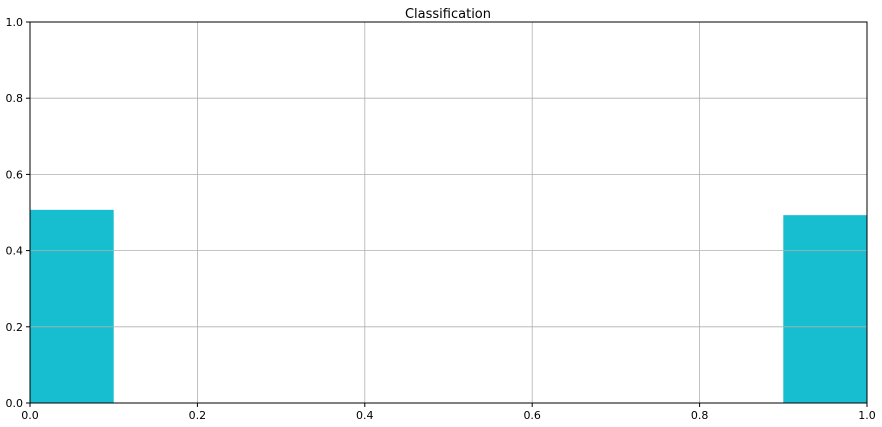  Describe the element at coordinates (15, 98) in the screenshot. I see `y-tick-label: 0.8` at that location.